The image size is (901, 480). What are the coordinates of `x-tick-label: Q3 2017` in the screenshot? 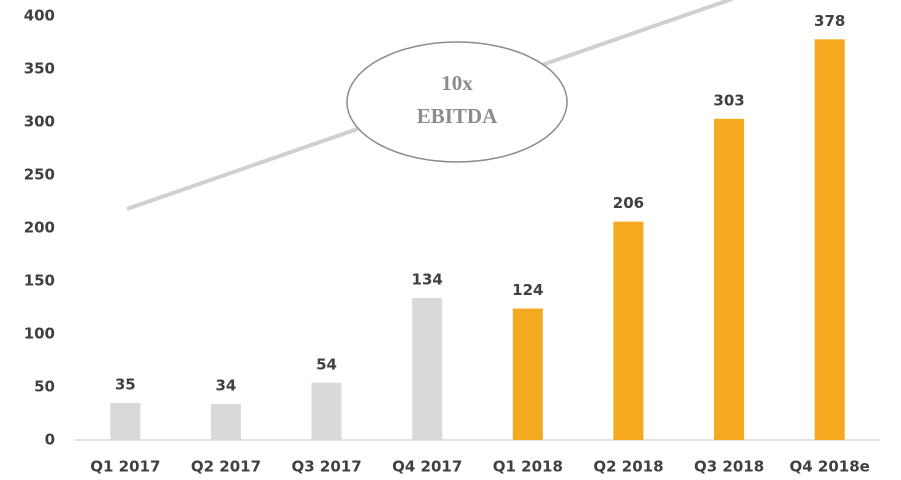 It's located at (326, 467).